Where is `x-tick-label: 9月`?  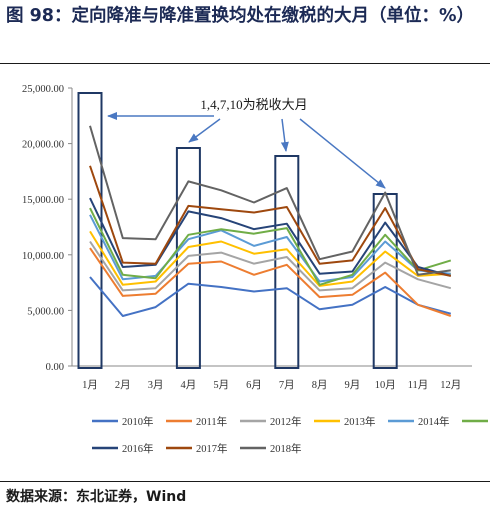
x-tick-label: 9月 is located at coordinates (353, 385).